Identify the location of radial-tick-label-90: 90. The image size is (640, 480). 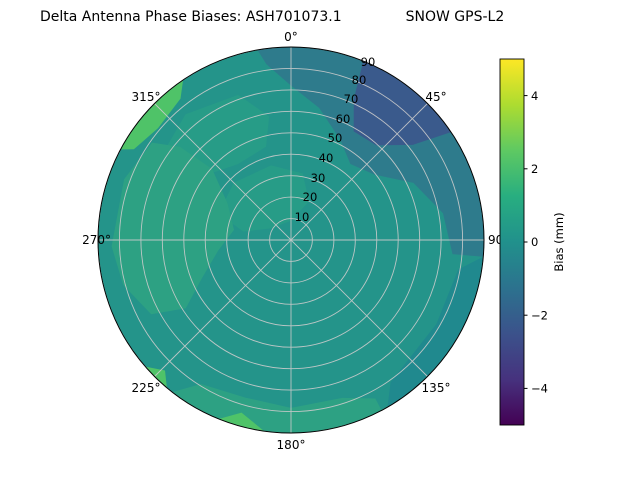
(368, 62).